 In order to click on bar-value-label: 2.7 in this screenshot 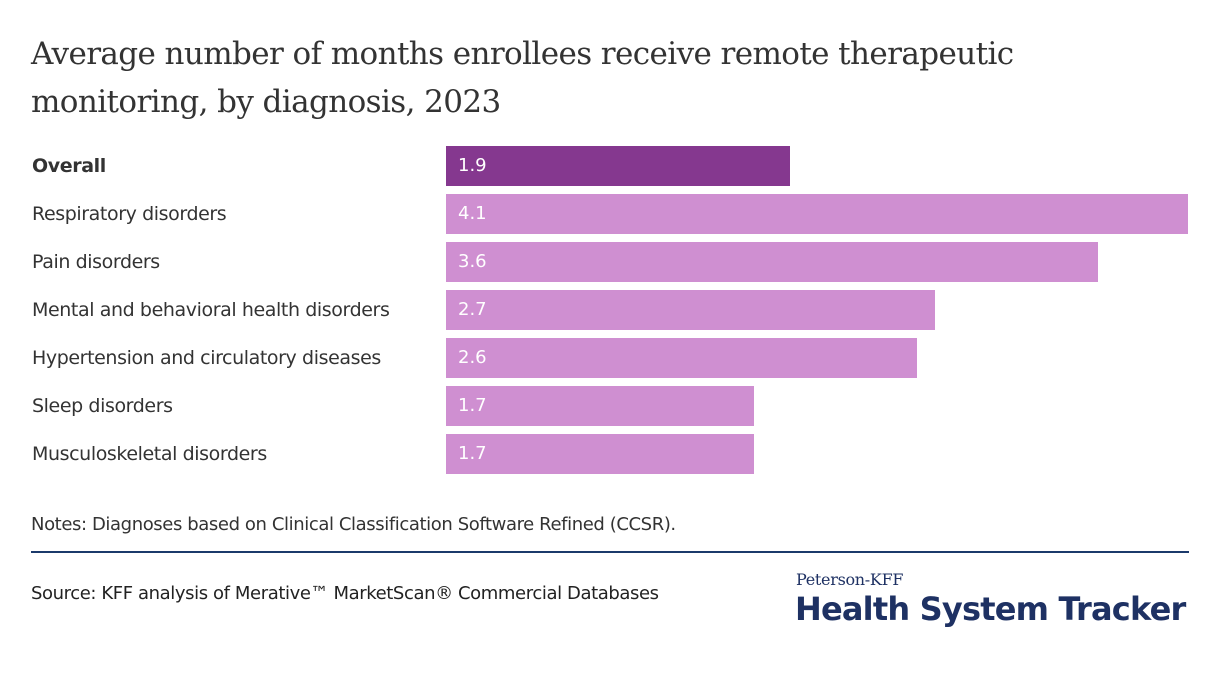, I will do `click(472, 309)`.